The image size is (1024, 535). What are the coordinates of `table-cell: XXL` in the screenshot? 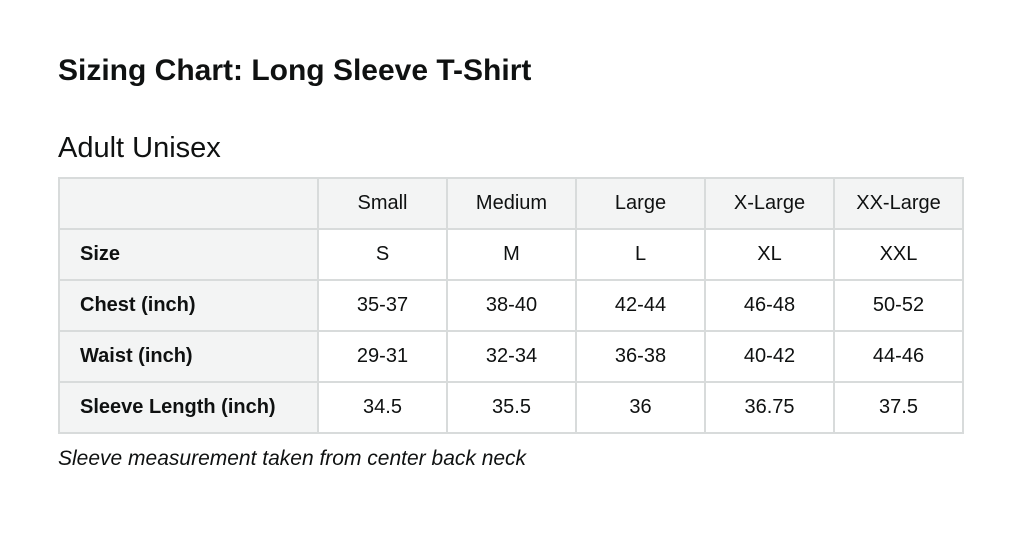 It's located at (898, 254).